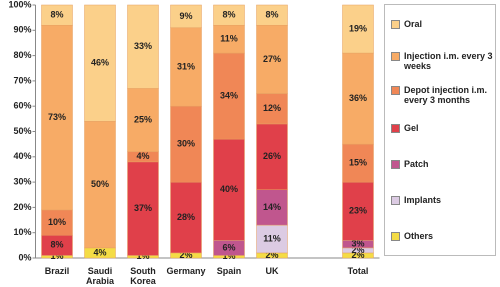 Image resolution: width=500 pixels, height=287 pixels. What do you see at coordinates (22, 80) in the screenshot?
I see `y-tick-label: 70%` at bounding box center [22, 80].